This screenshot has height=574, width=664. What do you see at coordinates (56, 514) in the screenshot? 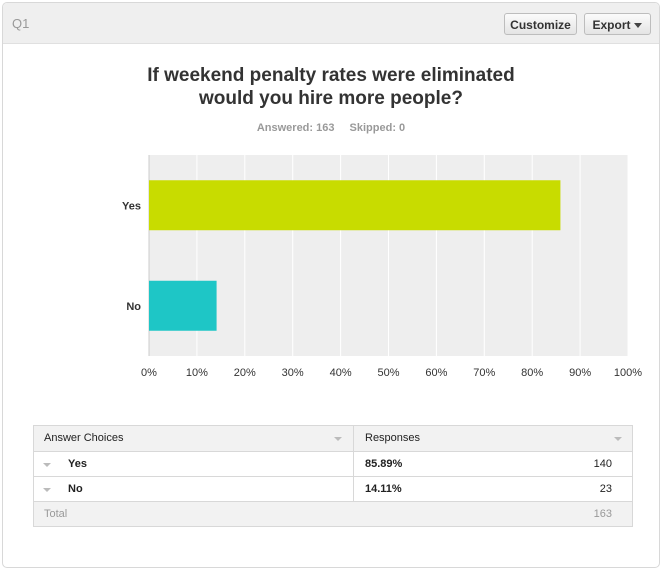
I see `total-label: Total` at bounding box center [56, 514].